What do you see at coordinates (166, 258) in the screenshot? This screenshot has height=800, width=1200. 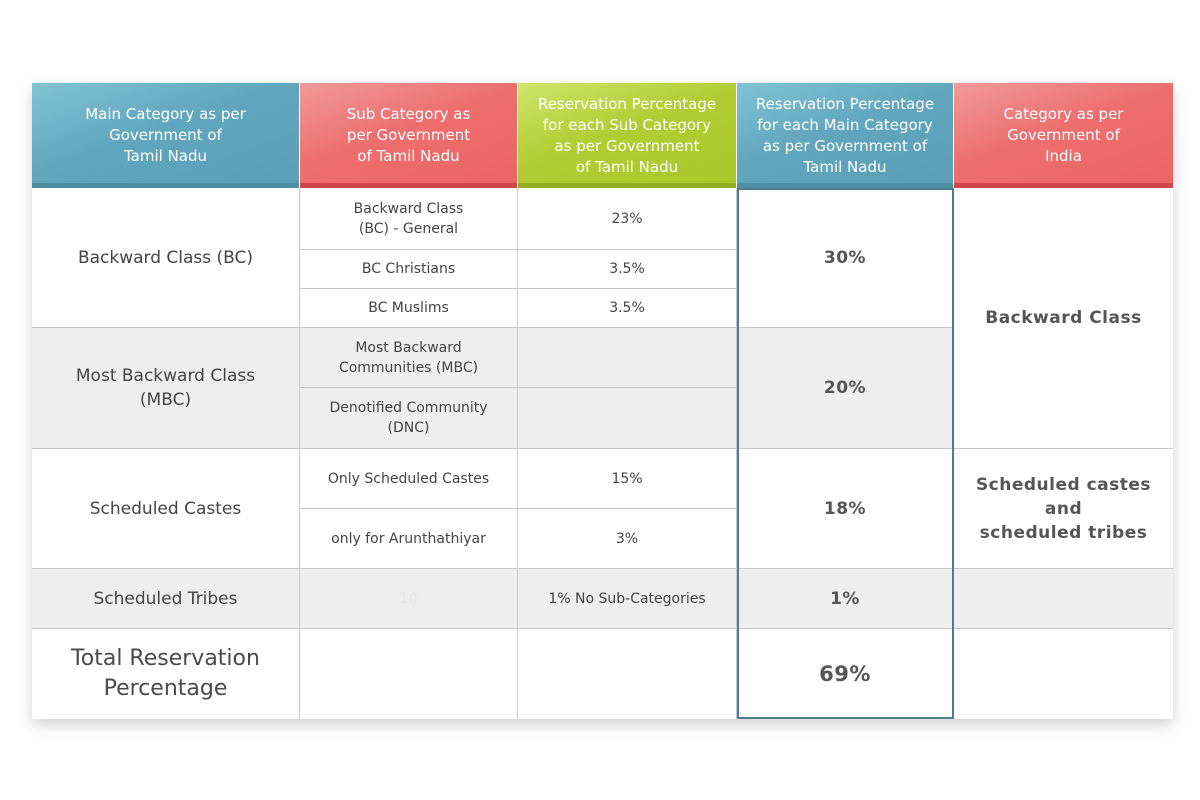 I see `bc-main-category: Backward Class (BC)` at bounding box center [166, 258].